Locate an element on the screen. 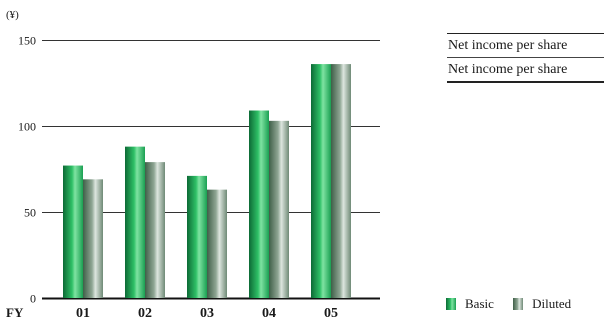 The width and height of the screenshot is (604, 321). x-tick-label: 03 is located at coordinates (207, 313).